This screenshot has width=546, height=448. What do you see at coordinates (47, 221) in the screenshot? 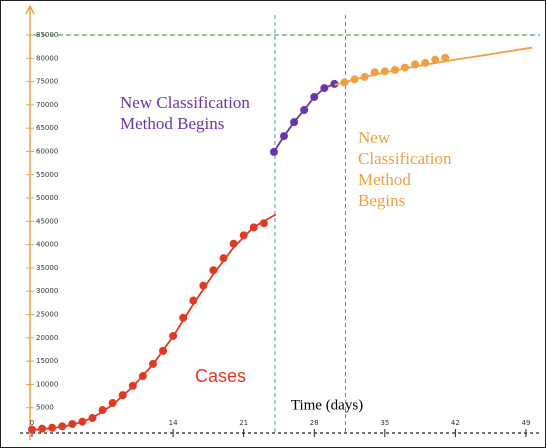
I see `y-tick-label: 45000` at bounding box center [47, 221].